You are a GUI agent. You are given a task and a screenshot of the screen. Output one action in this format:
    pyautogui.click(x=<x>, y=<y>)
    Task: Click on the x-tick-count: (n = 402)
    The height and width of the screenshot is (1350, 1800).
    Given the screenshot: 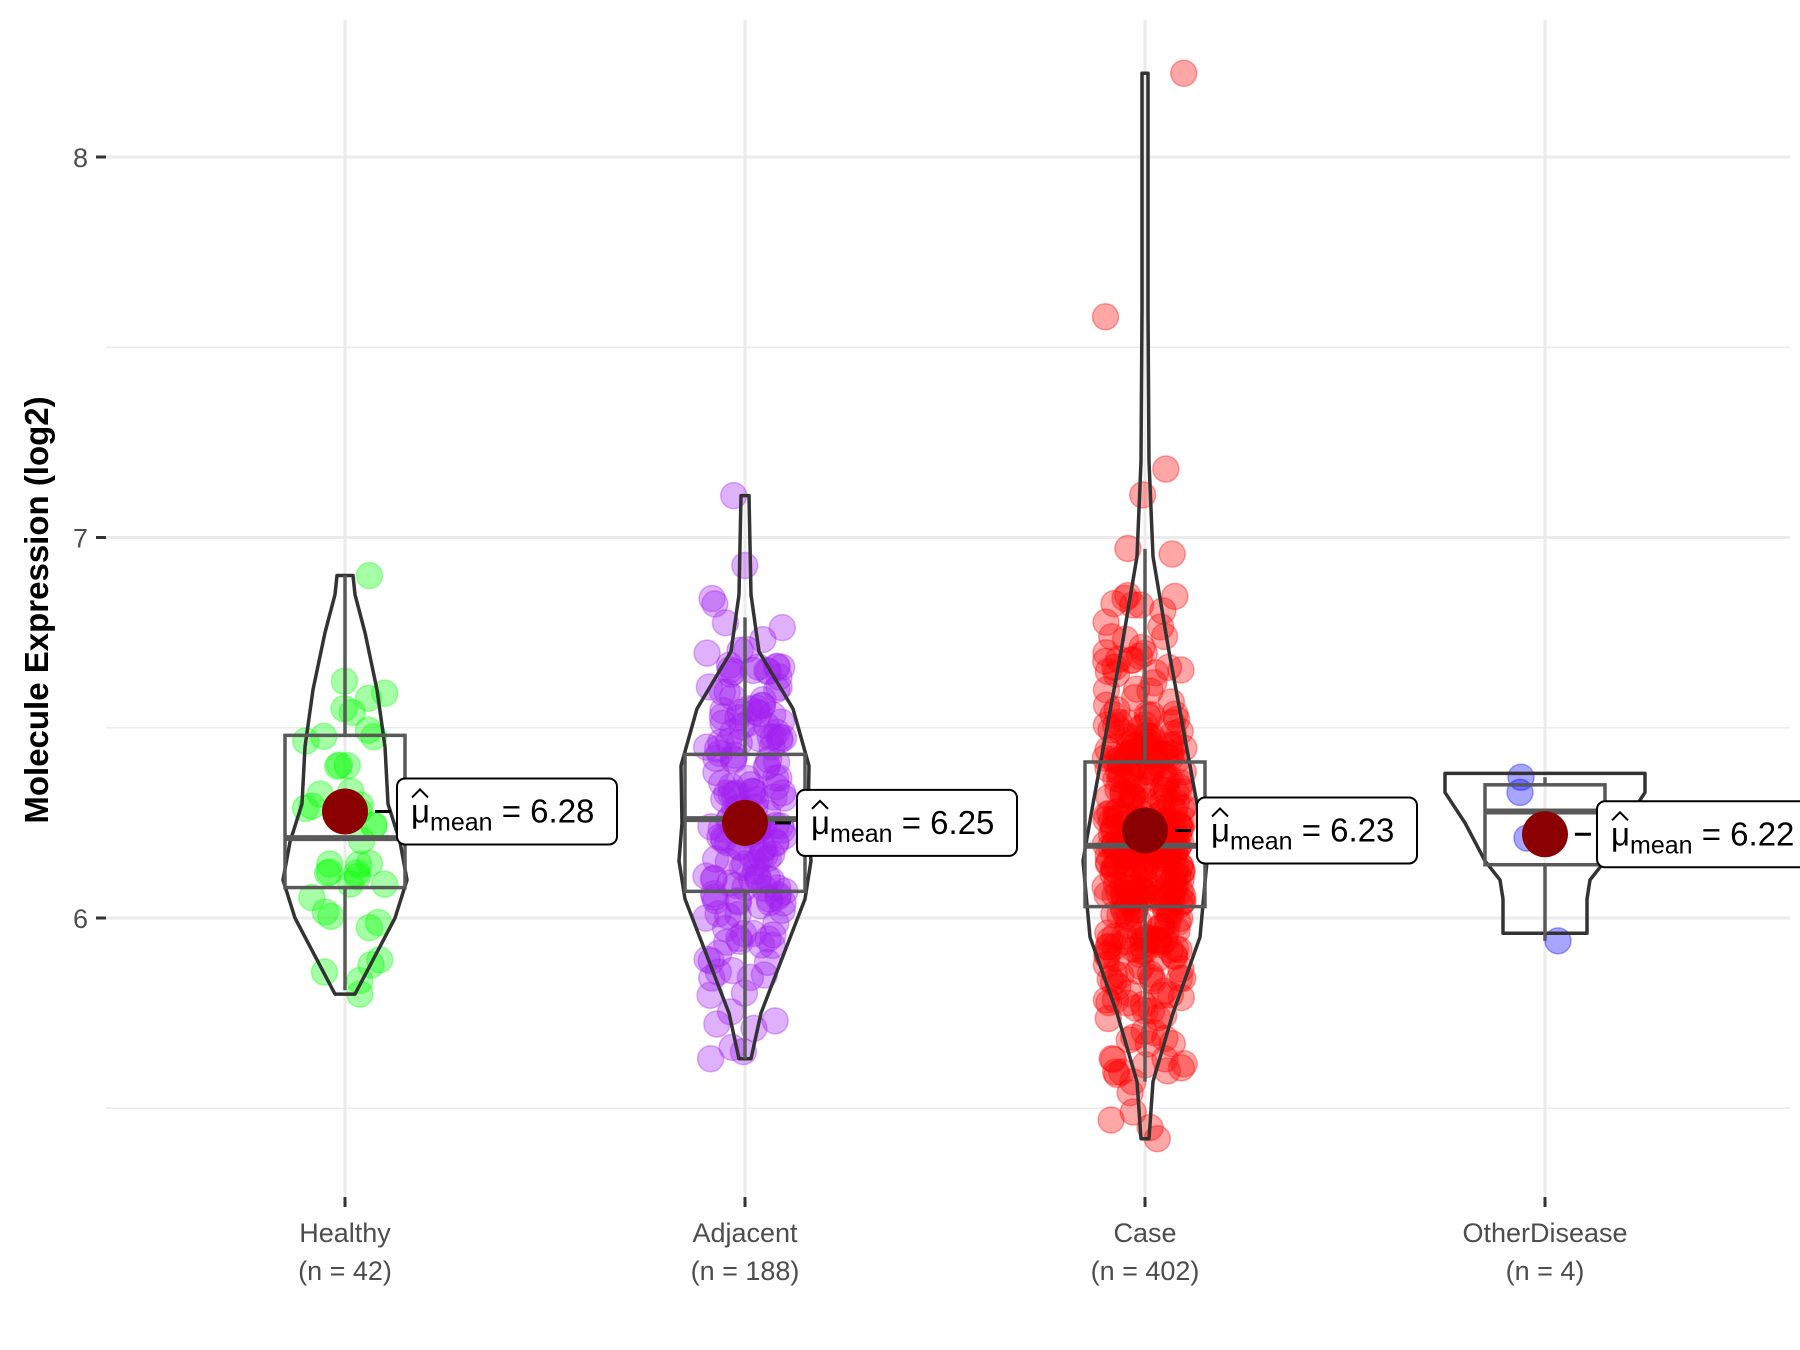 What is the action you would take?
    pyautogui.click(x=1145, y=1271)
    